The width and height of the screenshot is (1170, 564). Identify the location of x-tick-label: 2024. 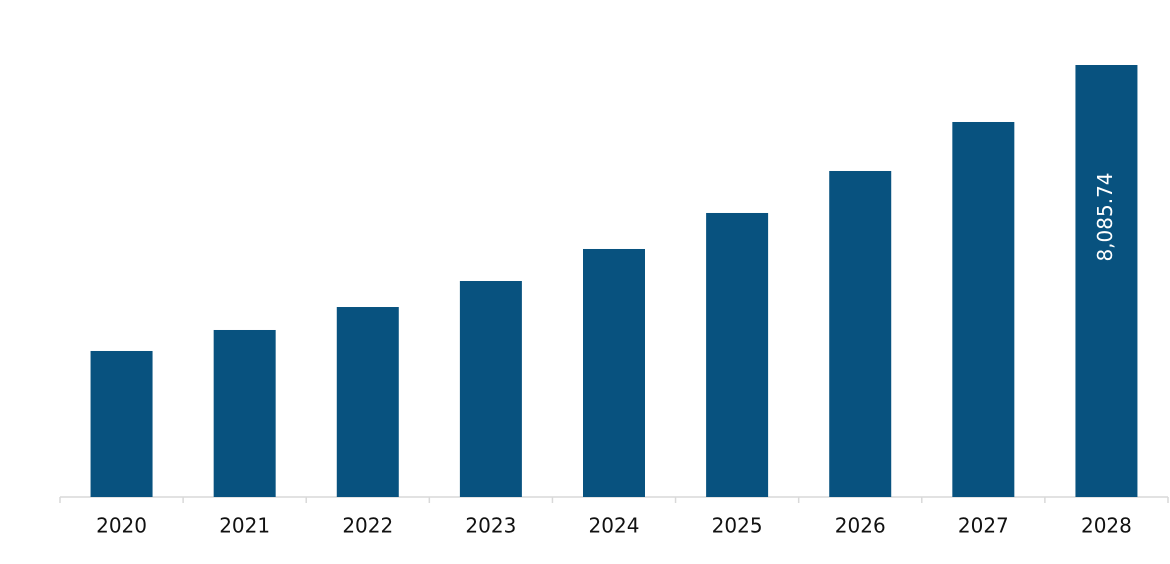
(614, 526).